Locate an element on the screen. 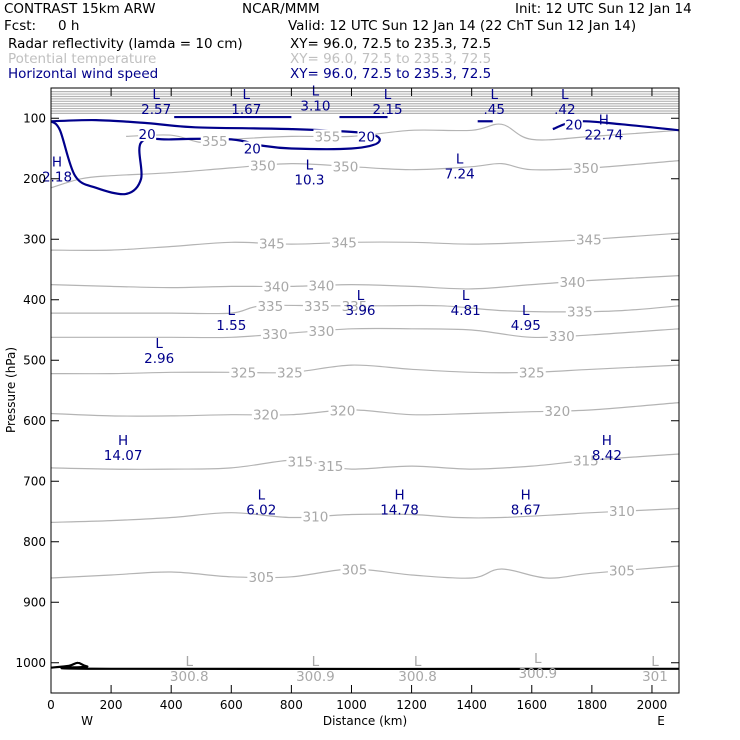  field-theta-name: Potential temperature is located at coordinates (82, 59).